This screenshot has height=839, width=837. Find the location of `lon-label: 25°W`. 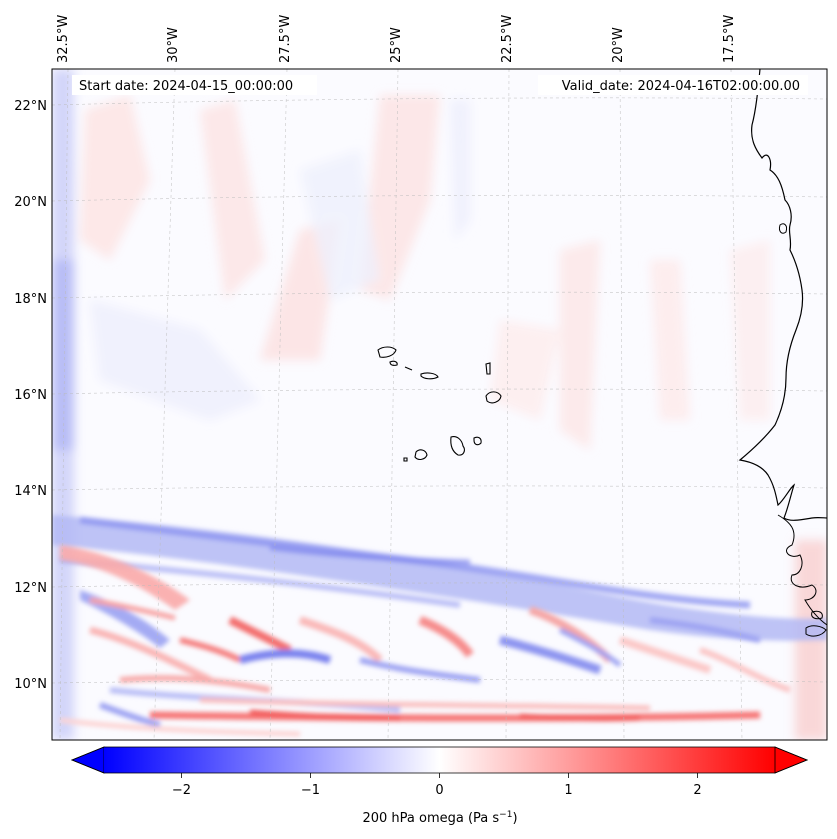

lon-label: 25°W is located at coordinates (396, 45).